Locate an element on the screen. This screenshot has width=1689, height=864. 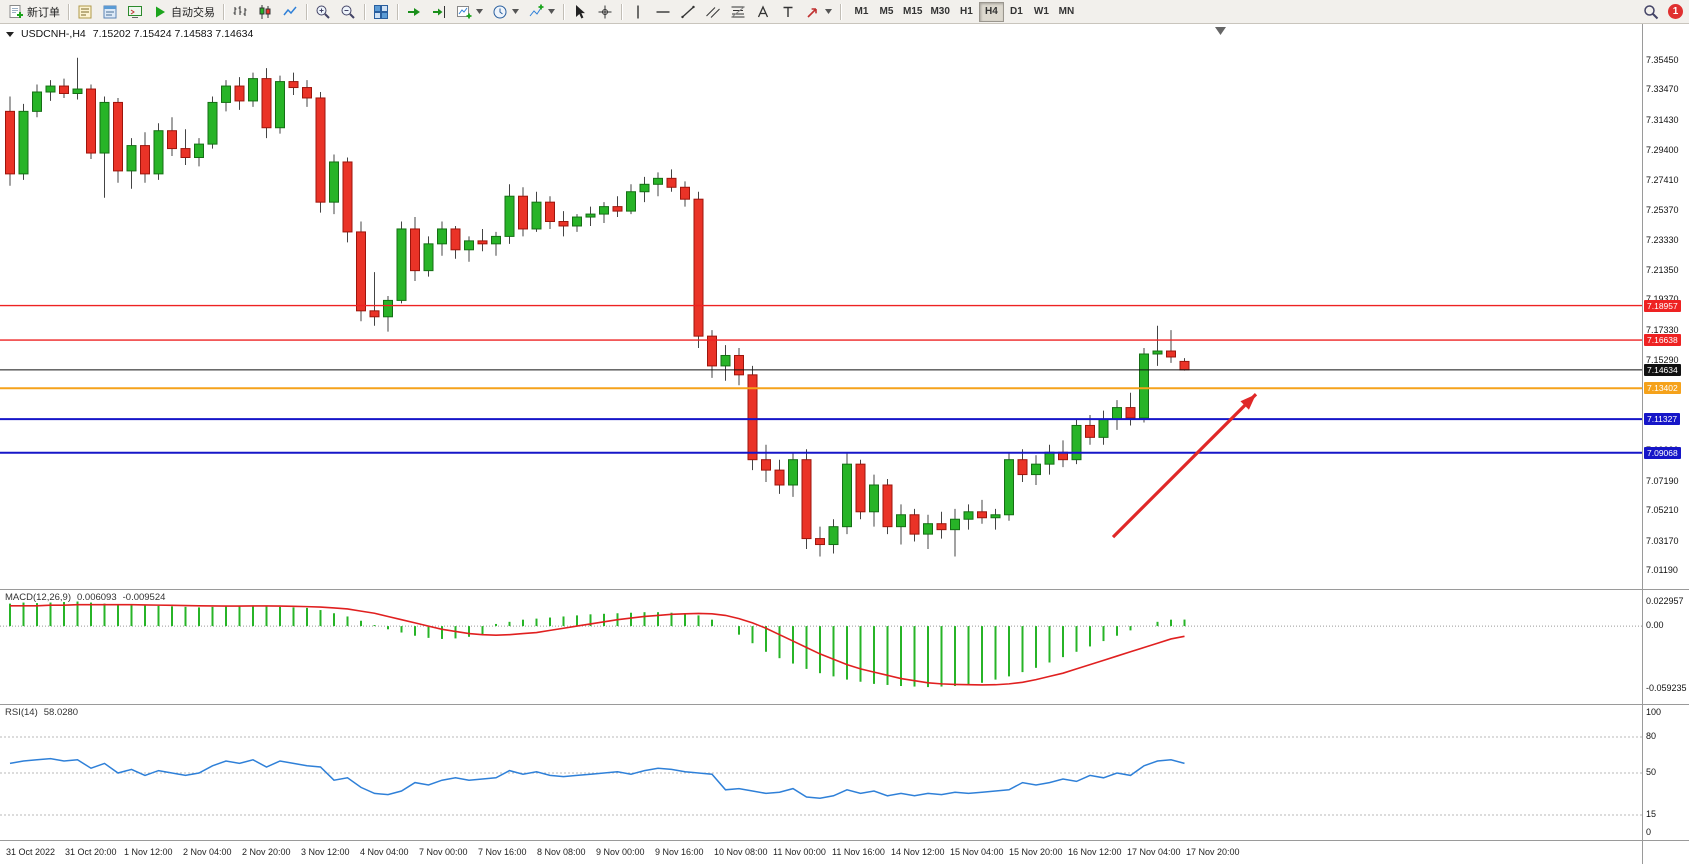
timeframe-d1-button: D1 is located at coordinates (1016, 12).